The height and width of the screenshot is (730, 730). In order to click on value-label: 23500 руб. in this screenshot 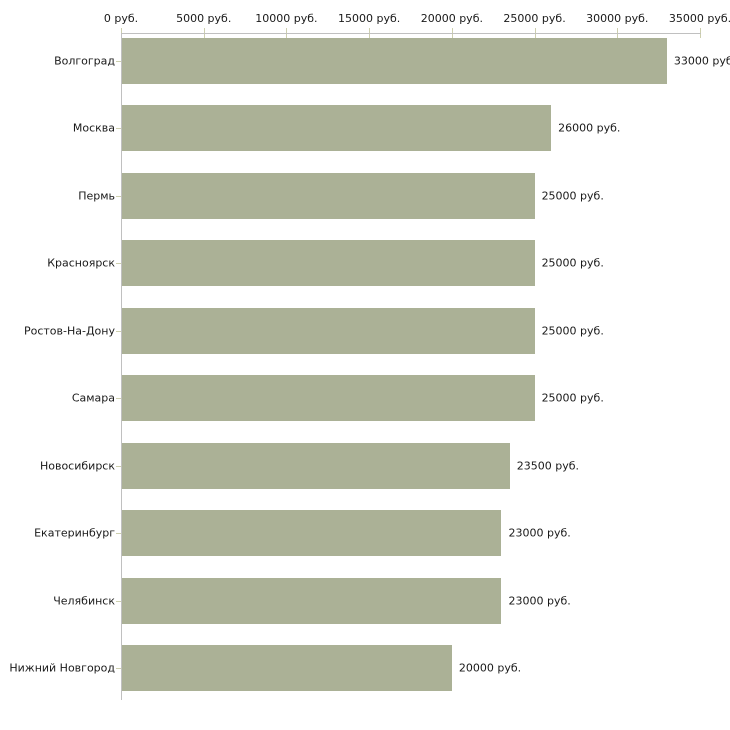, I will do `click(548, 465)`.